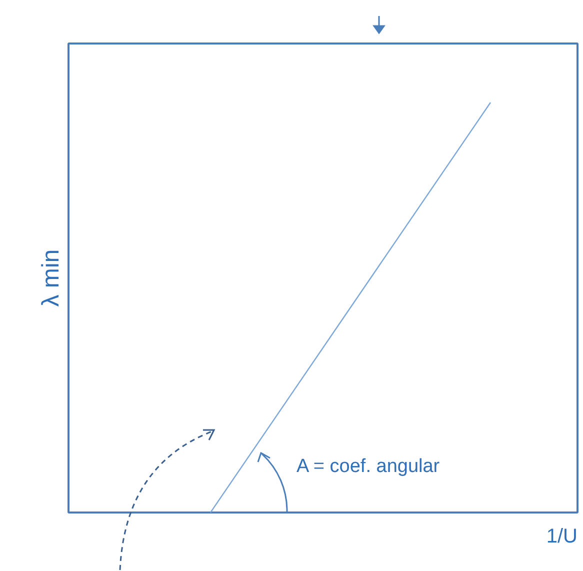  Describe the element at coordinates (562, 537) in the screenshot. I see `x-axis-title: 1/U` at that location.